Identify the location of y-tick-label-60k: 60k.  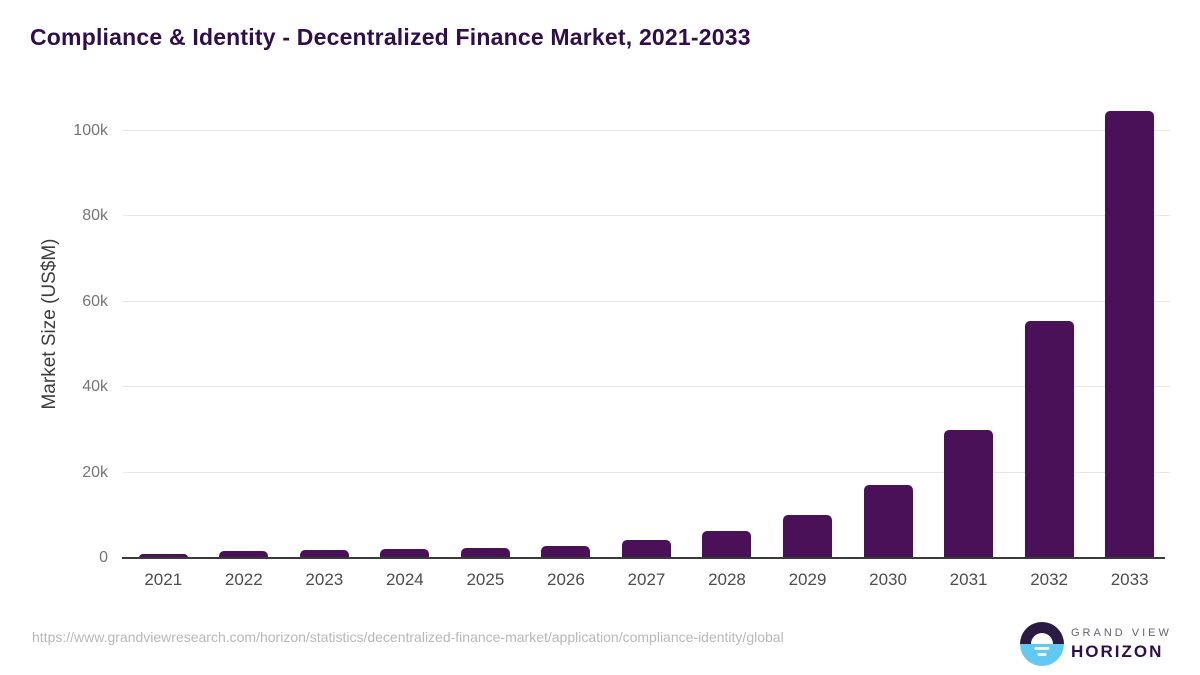
(95, 301).